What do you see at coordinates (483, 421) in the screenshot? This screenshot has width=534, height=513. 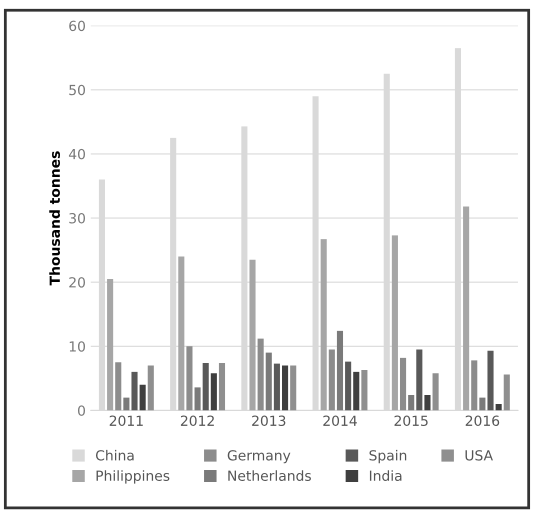 I see `x-tick-label: 2016` at bounding box center [483, 421].